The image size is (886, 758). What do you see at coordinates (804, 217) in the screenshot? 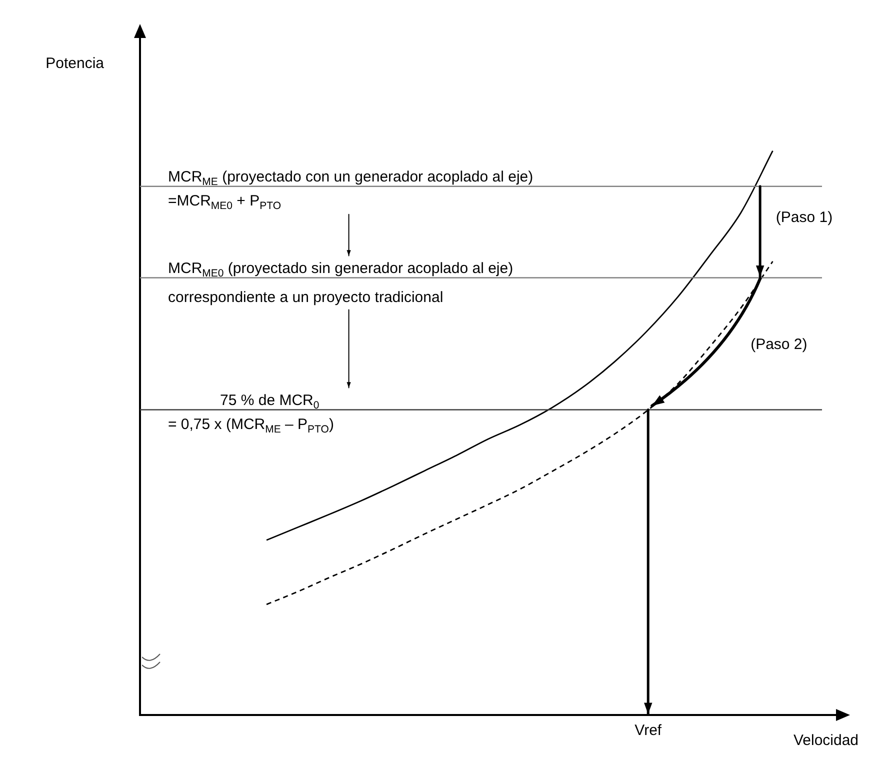
I see `annotation: (Paso 1)` at bounding box center [804, 217].